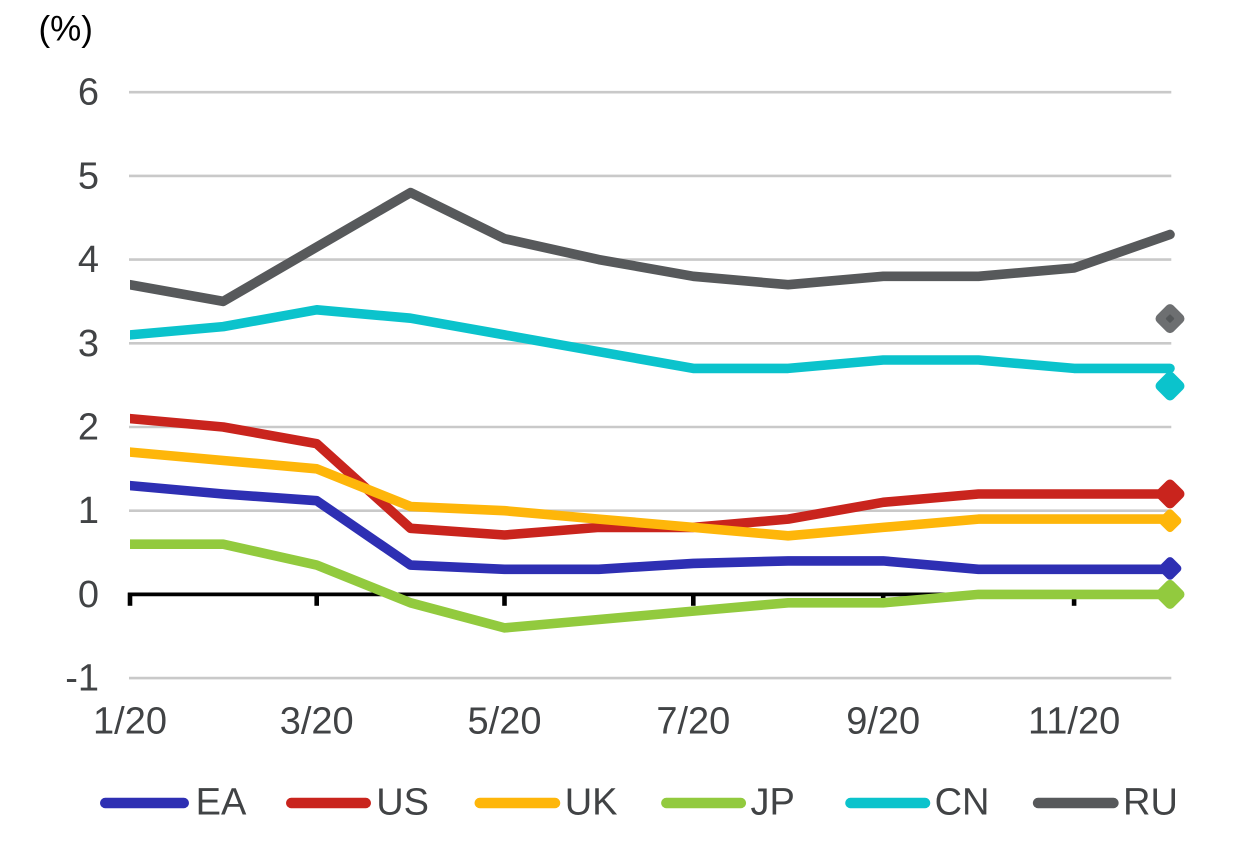 The image size is (1255, 843). Describe the element at coordinates (88, 595) in the screenshot. I see `svg-text: 0` at that location.